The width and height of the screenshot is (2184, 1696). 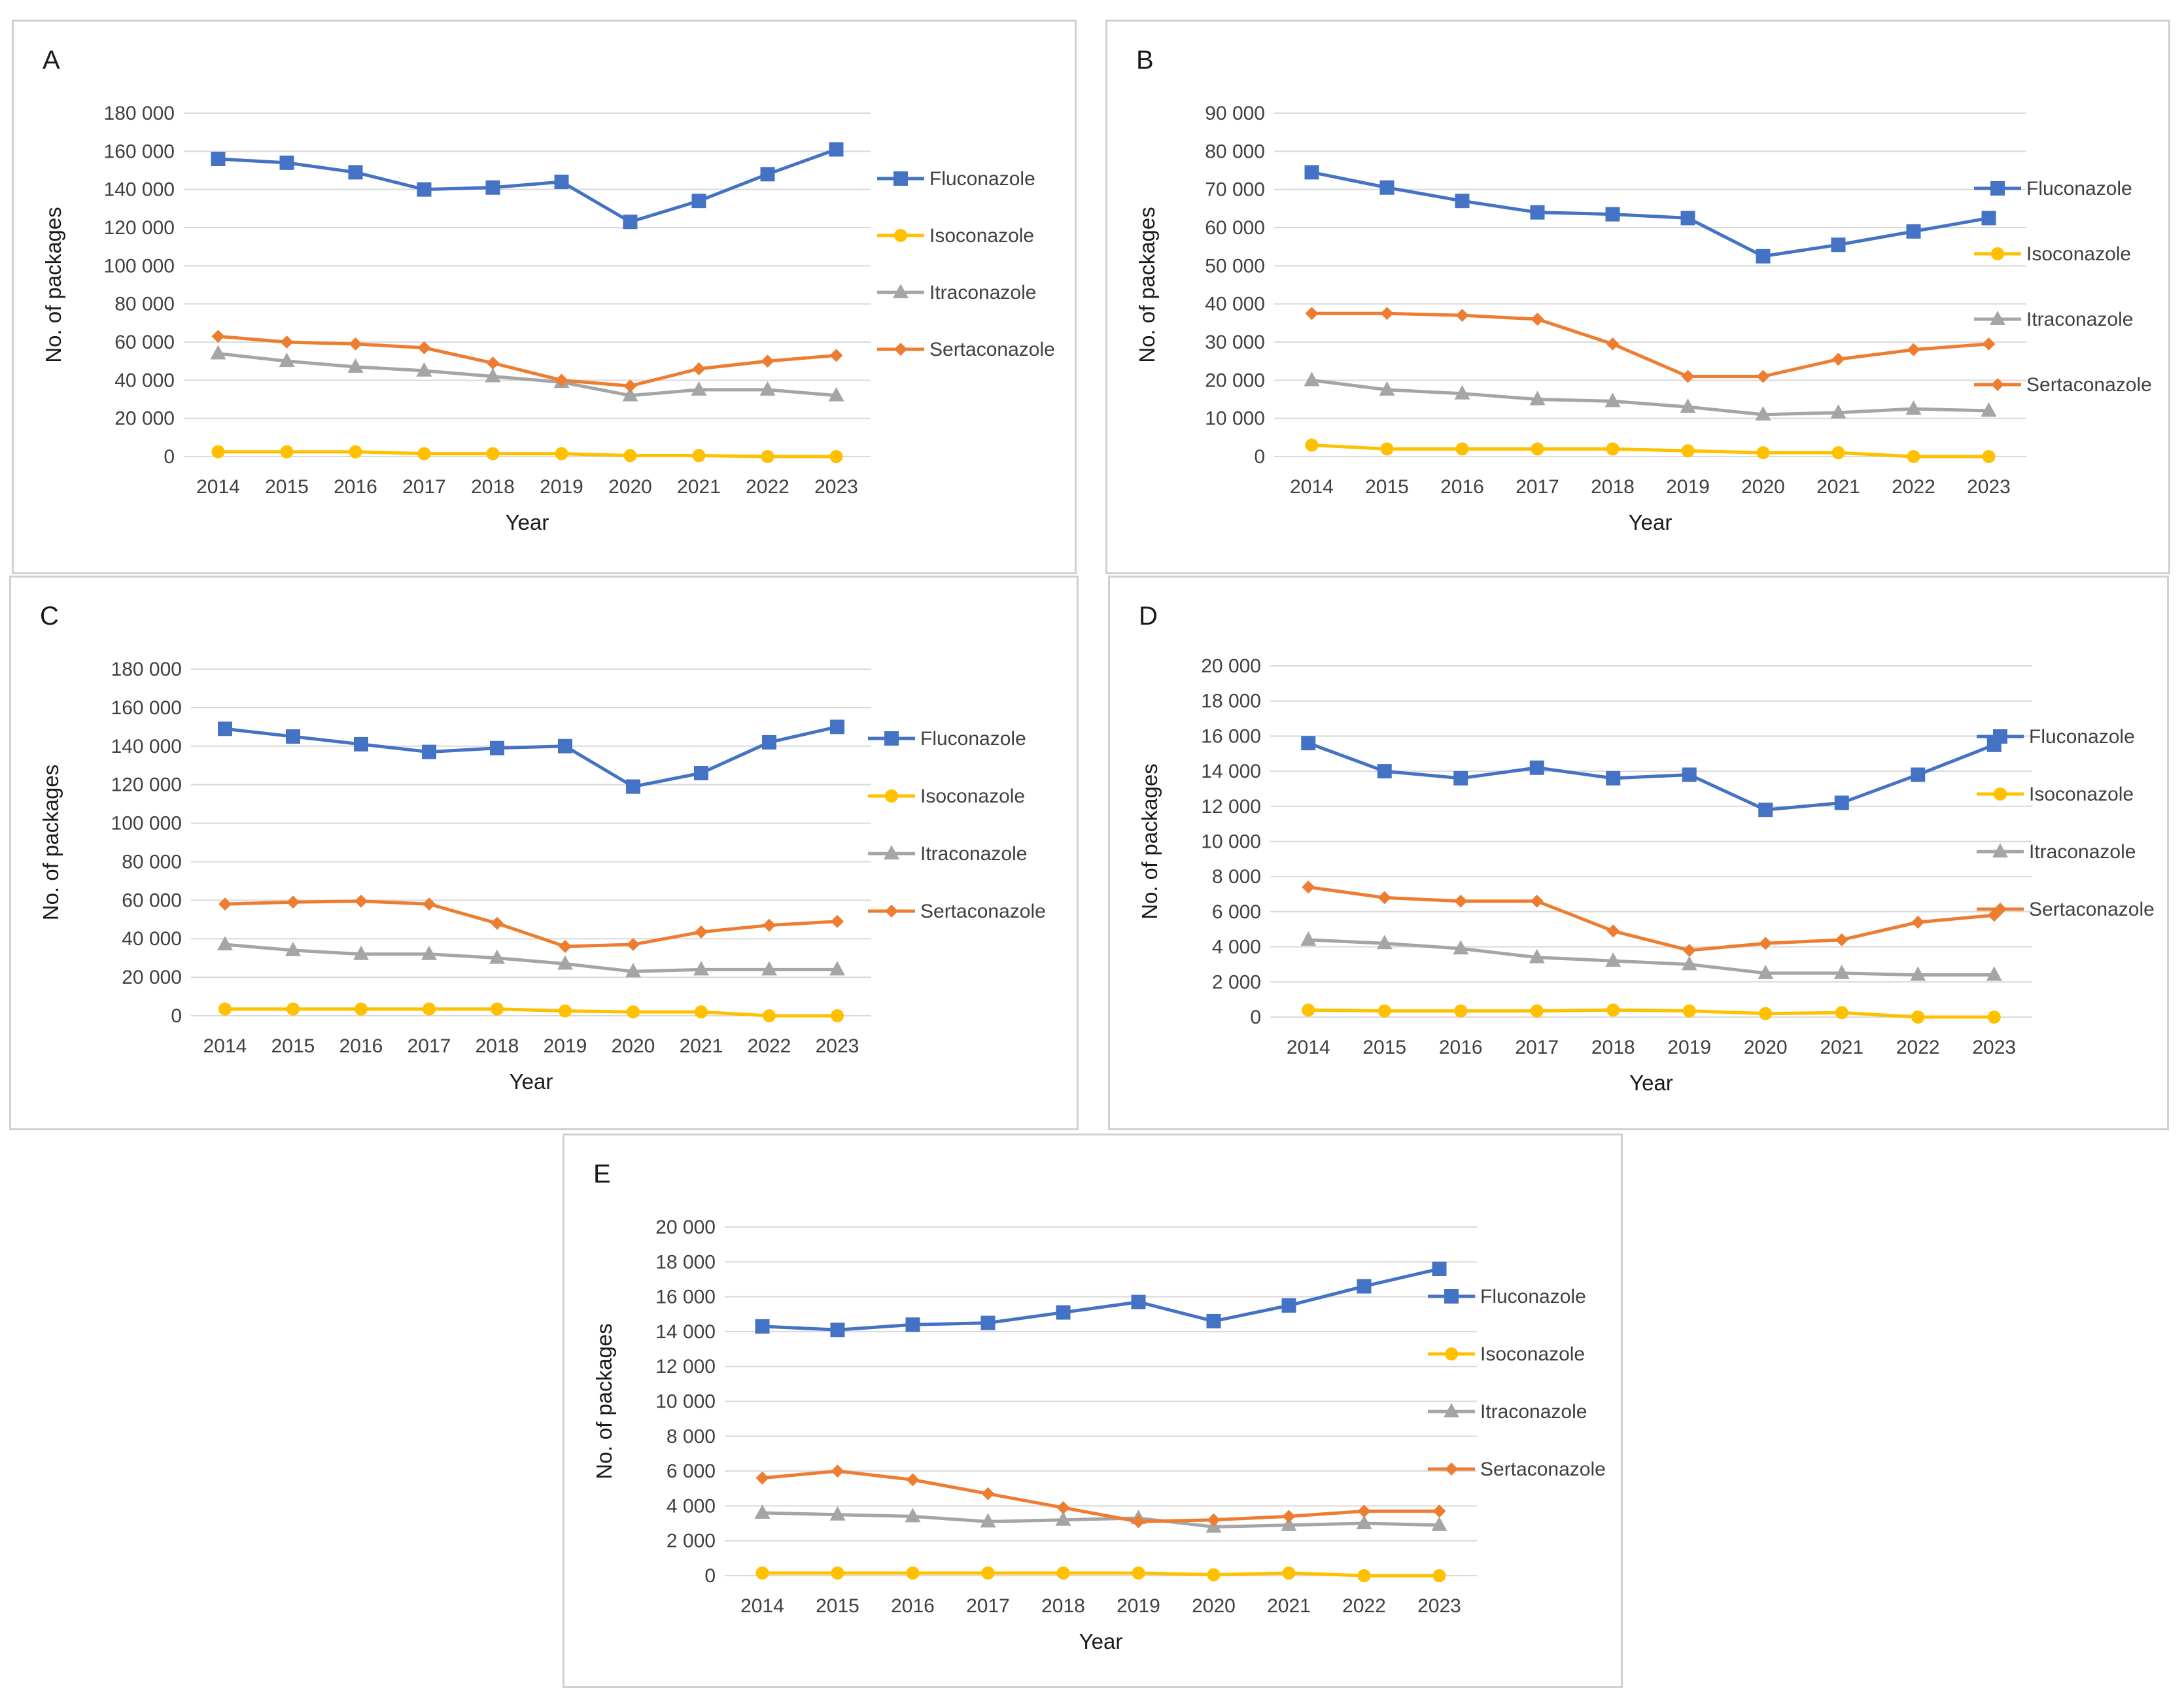 I want to click on series-c-fluconazole, so click(x=531, y=756).